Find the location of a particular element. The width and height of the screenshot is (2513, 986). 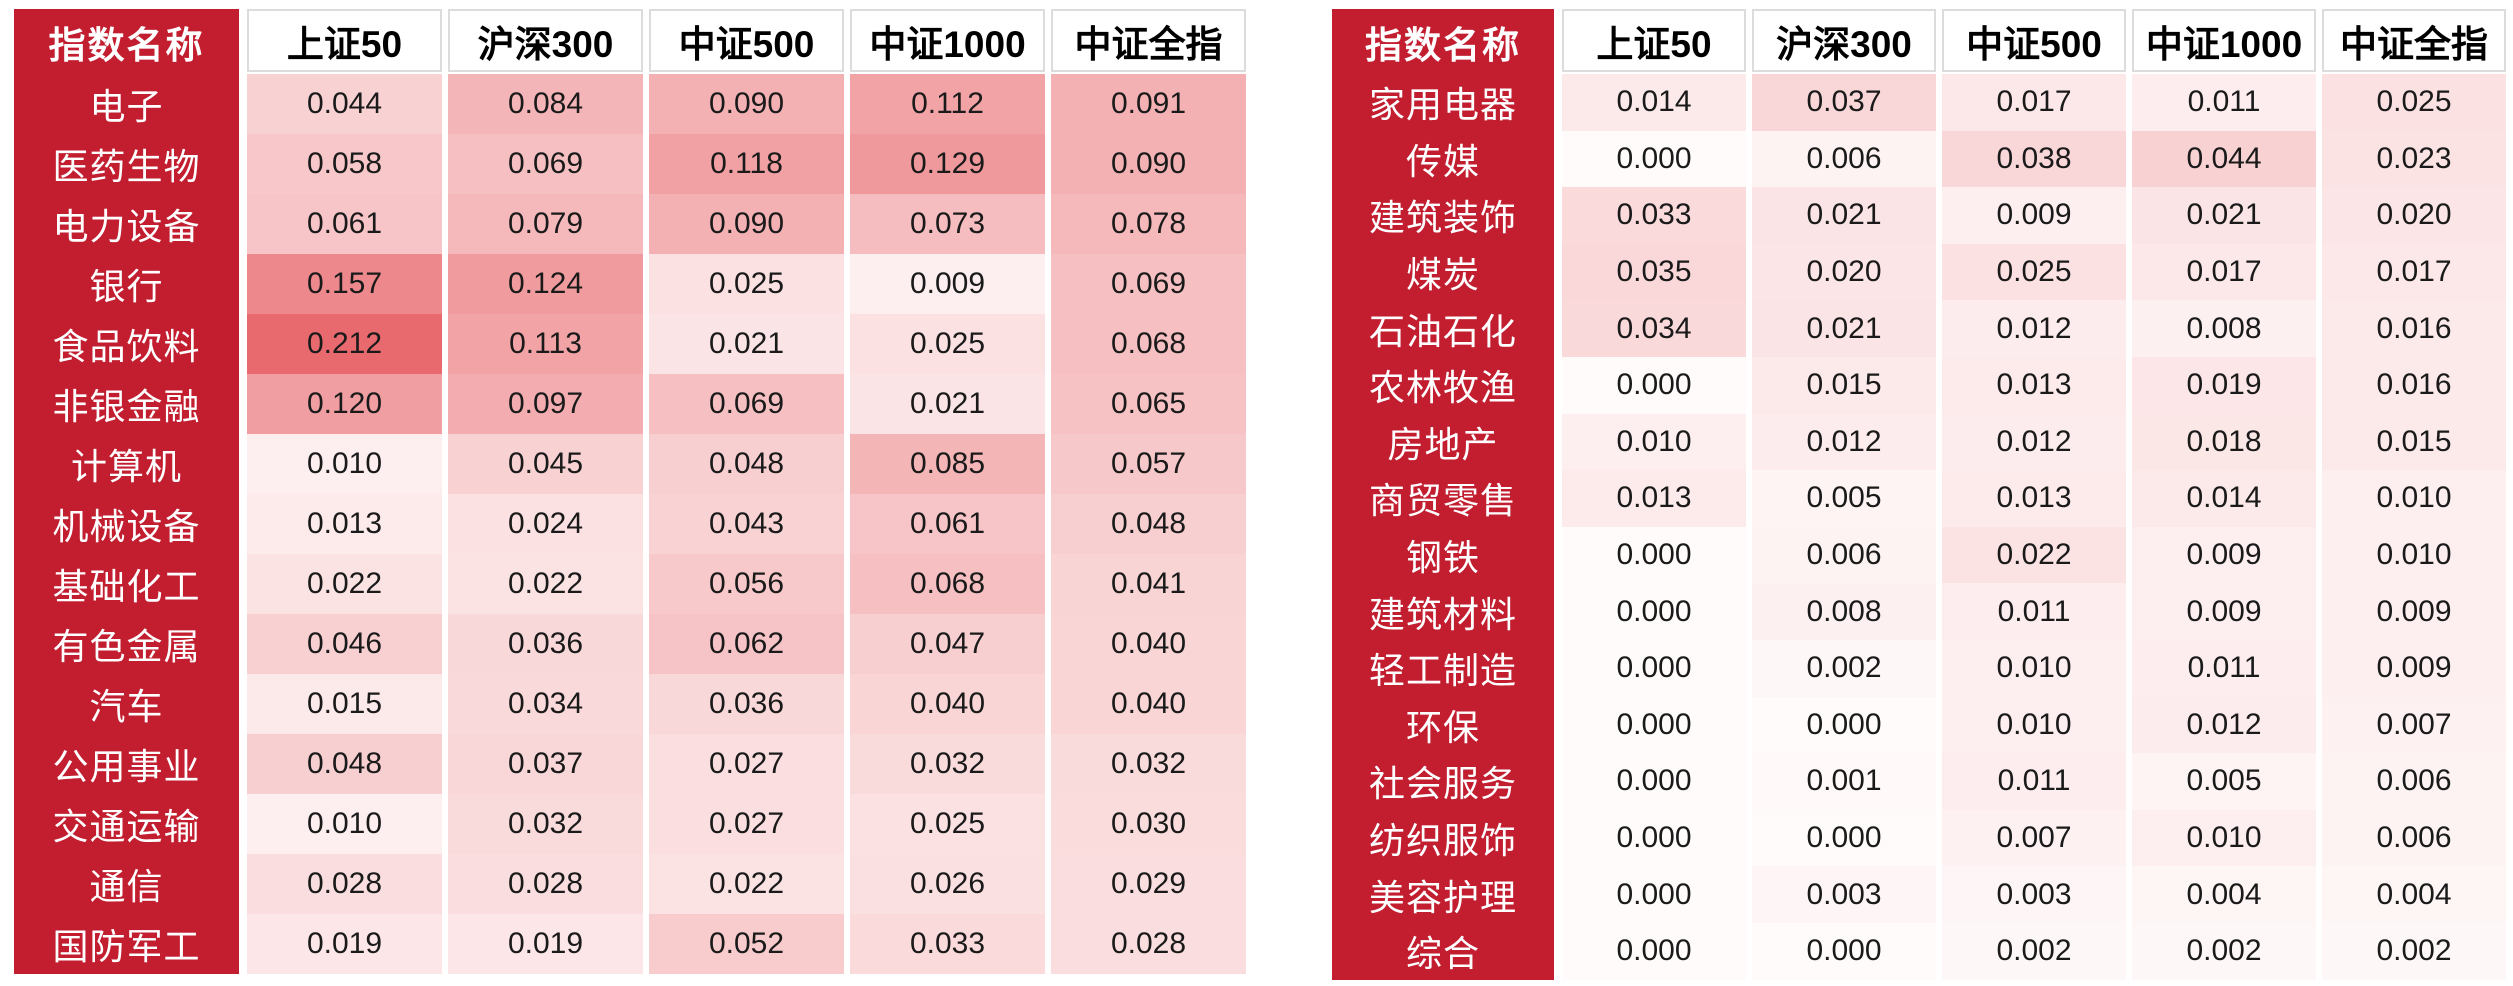

row-label: 食品饮料 is located at coordinates (126, 346).